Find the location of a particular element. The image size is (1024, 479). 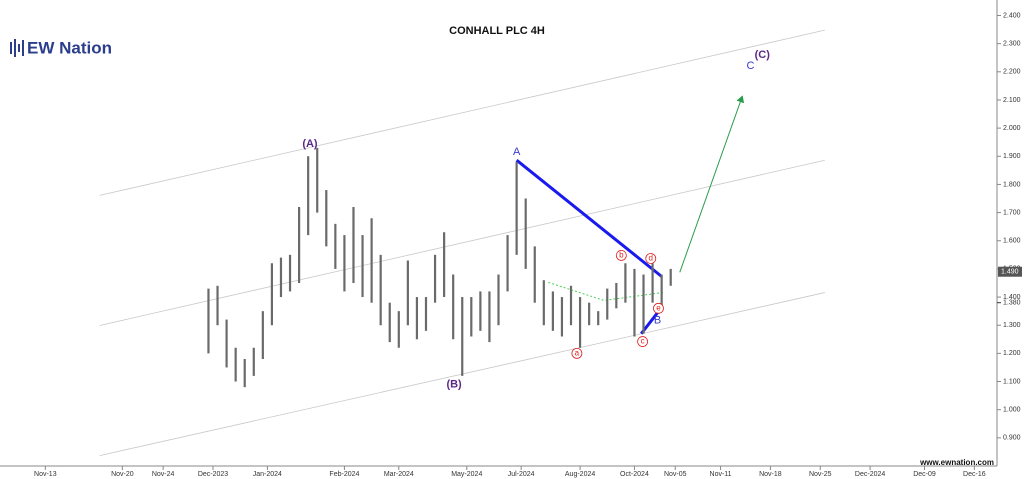

wave-label: d is located at coordinates (651, 258).